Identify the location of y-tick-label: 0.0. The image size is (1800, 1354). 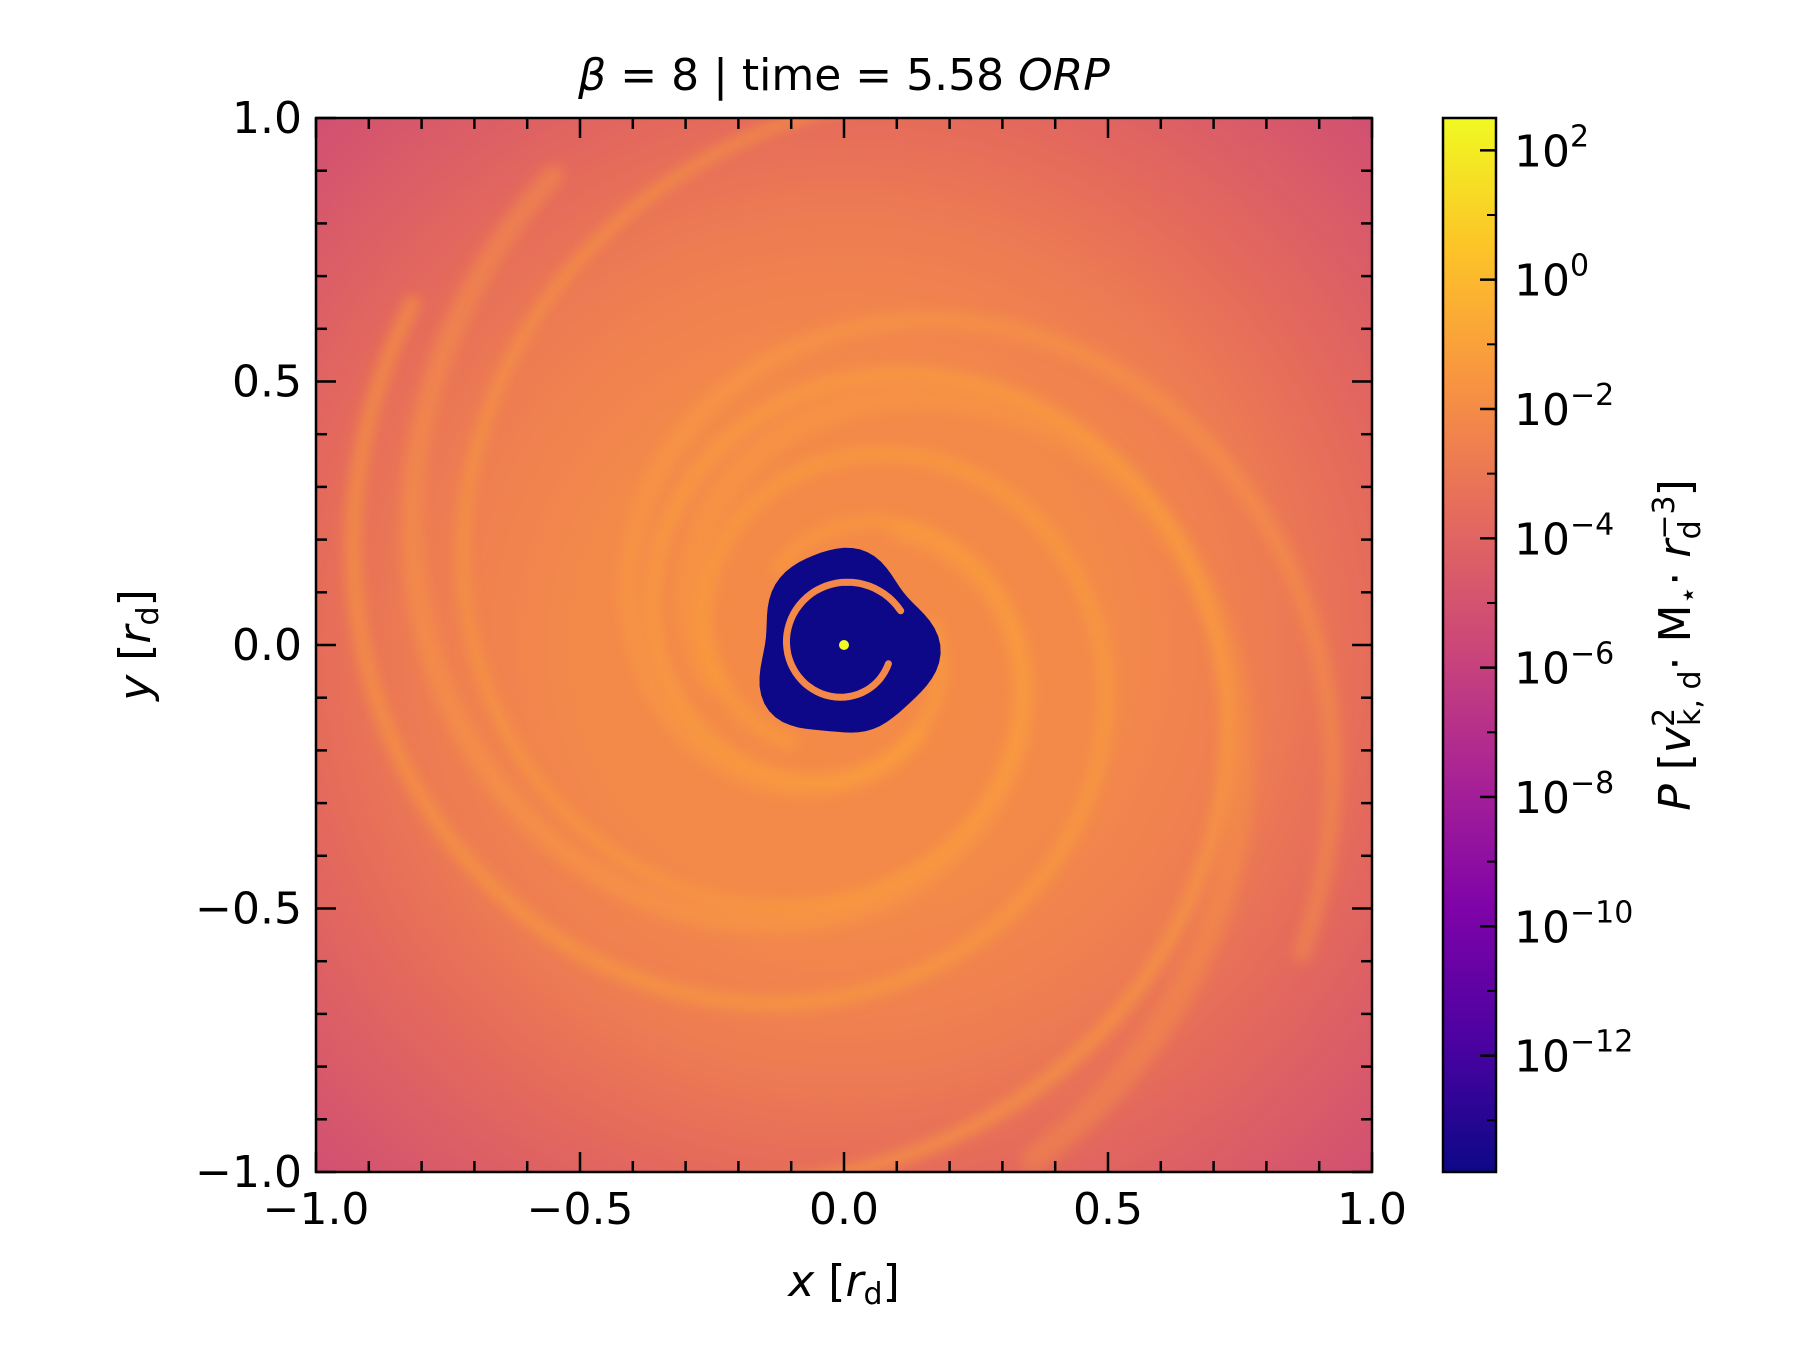
(267, 645).